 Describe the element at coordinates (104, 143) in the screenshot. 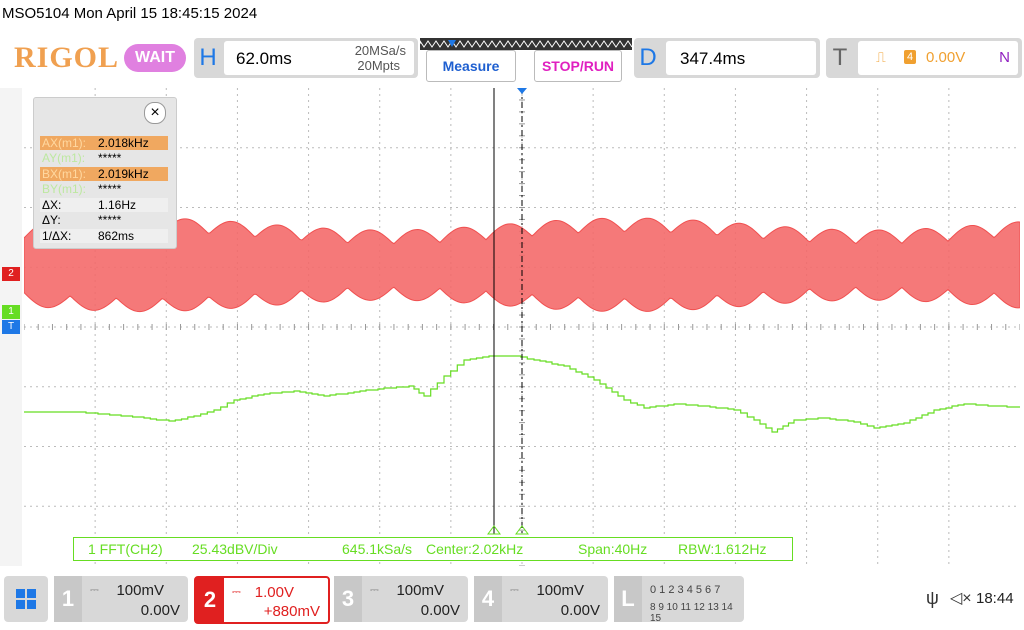

I see `cursor-ax-row: AX(m1): 2.018kHz` at that location.